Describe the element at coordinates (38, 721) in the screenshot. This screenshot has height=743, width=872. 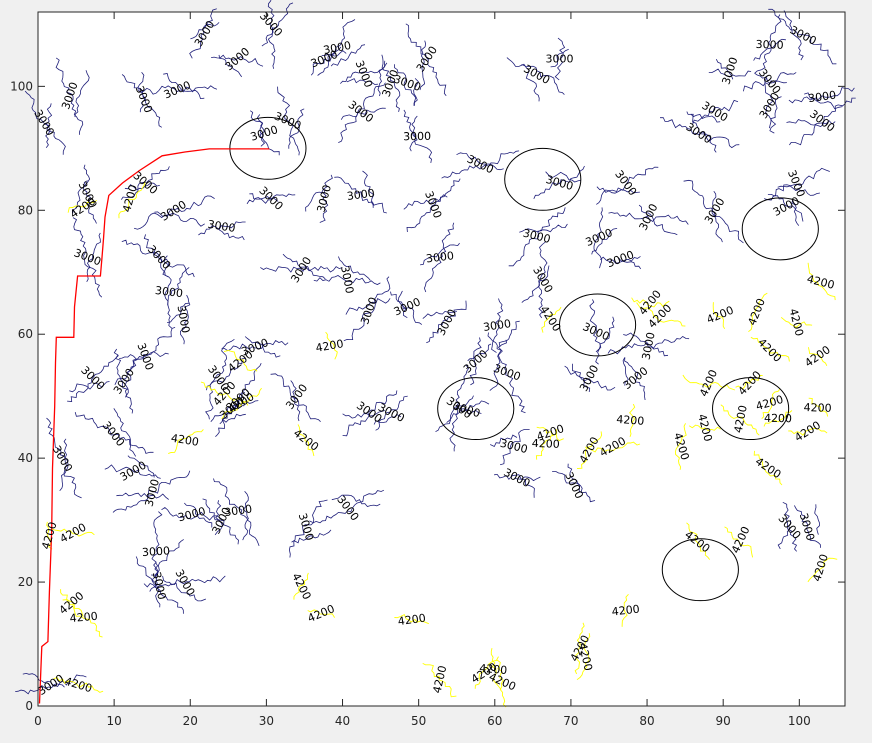
I see `x-tick-label: 0` at that location.